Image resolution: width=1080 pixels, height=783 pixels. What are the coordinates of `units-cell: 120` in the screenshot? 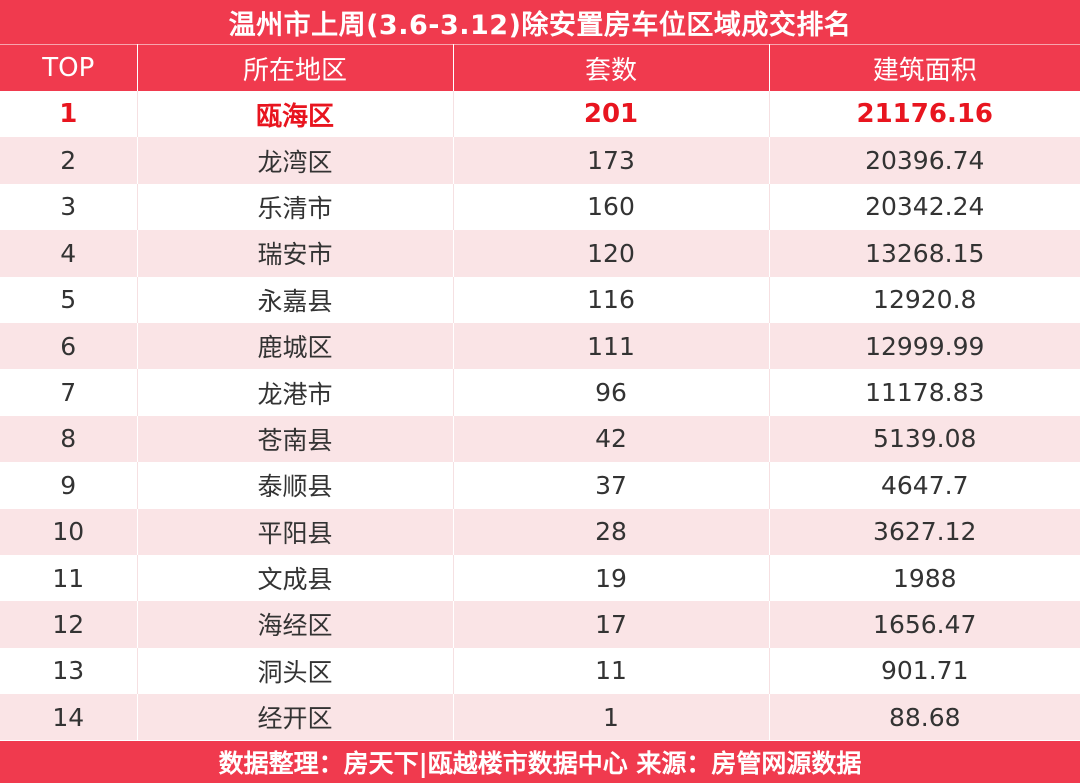 It's located at (611, 253).